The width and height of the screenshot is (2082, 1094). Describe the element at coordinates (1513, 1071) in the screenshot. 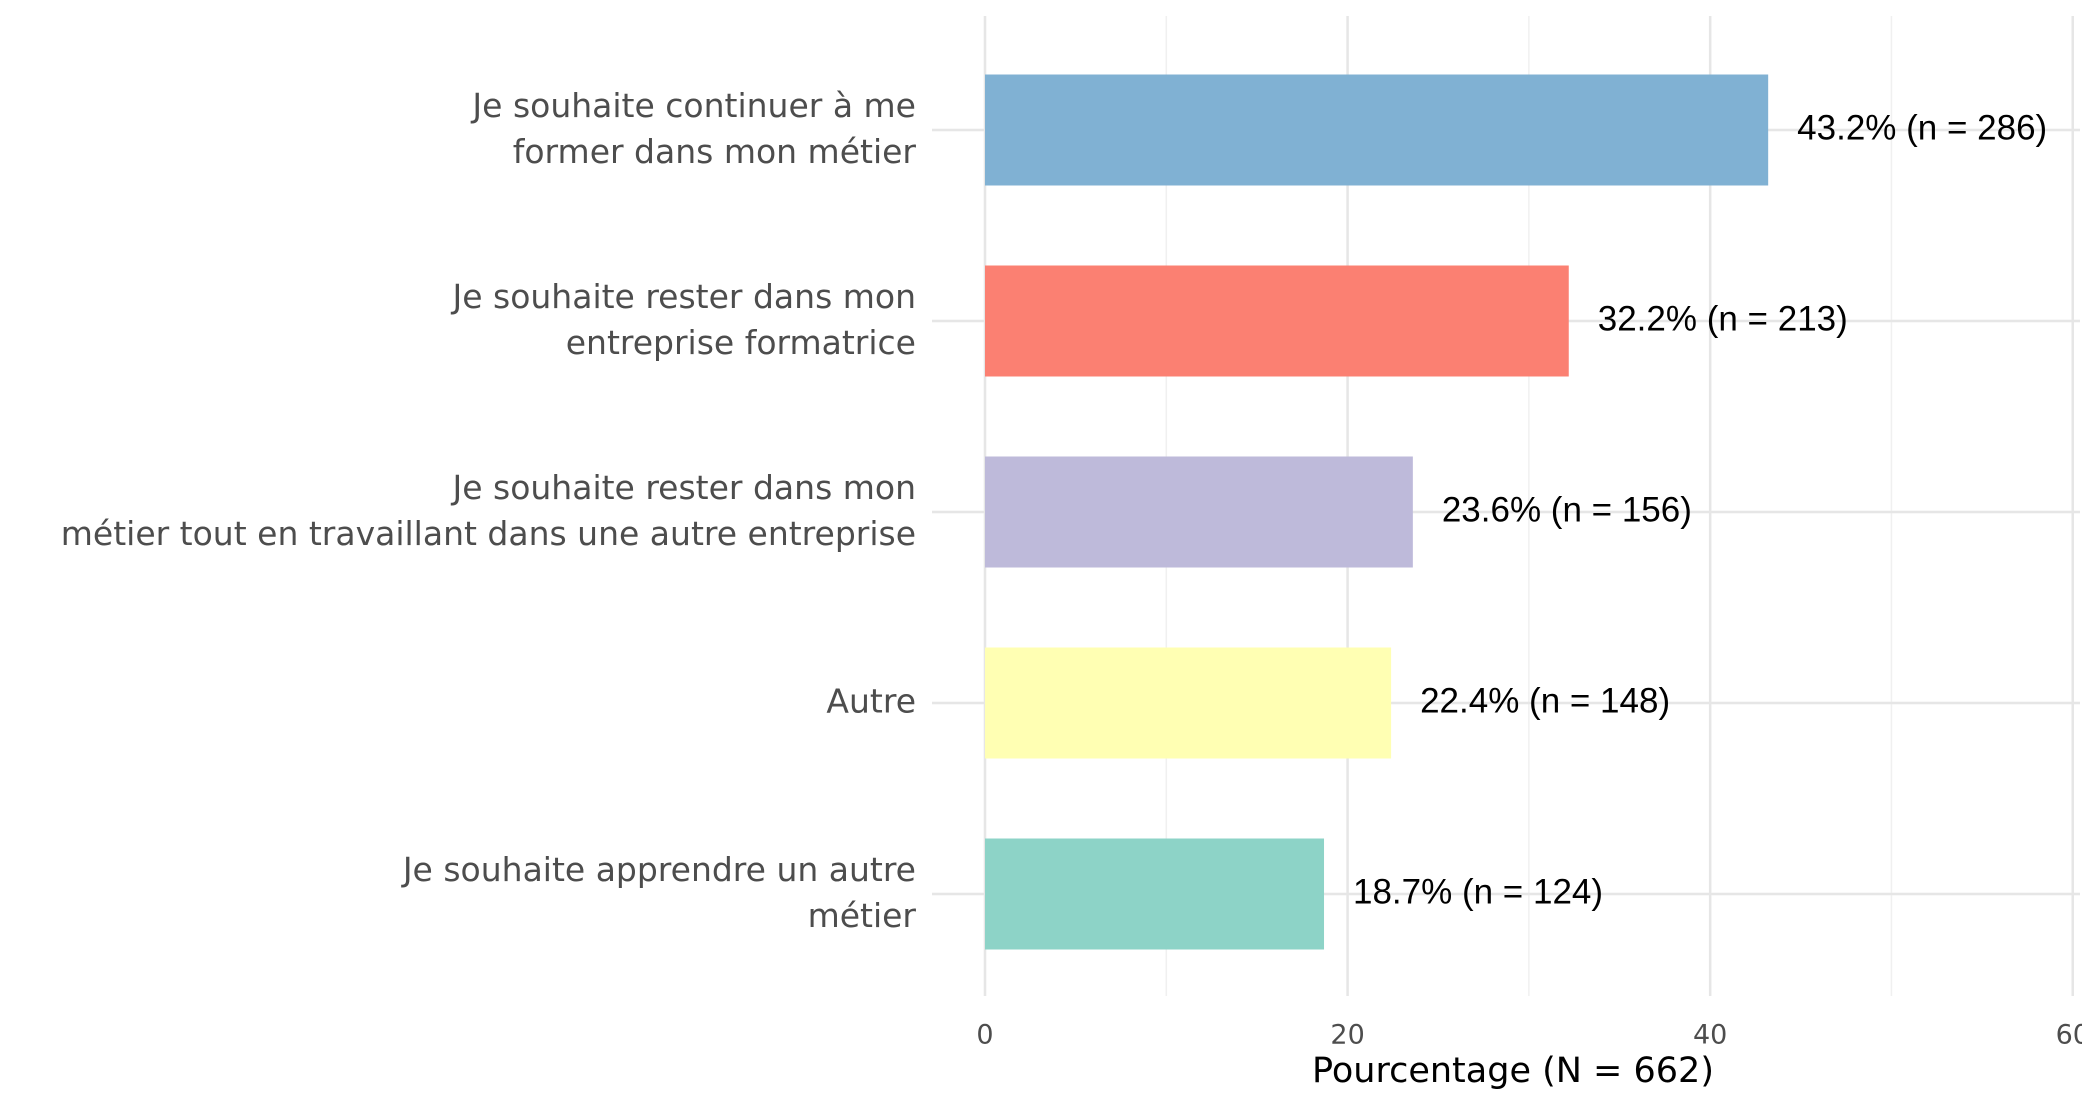

I see `x-axis-title: Pourcentage (N = 662)` at that location.